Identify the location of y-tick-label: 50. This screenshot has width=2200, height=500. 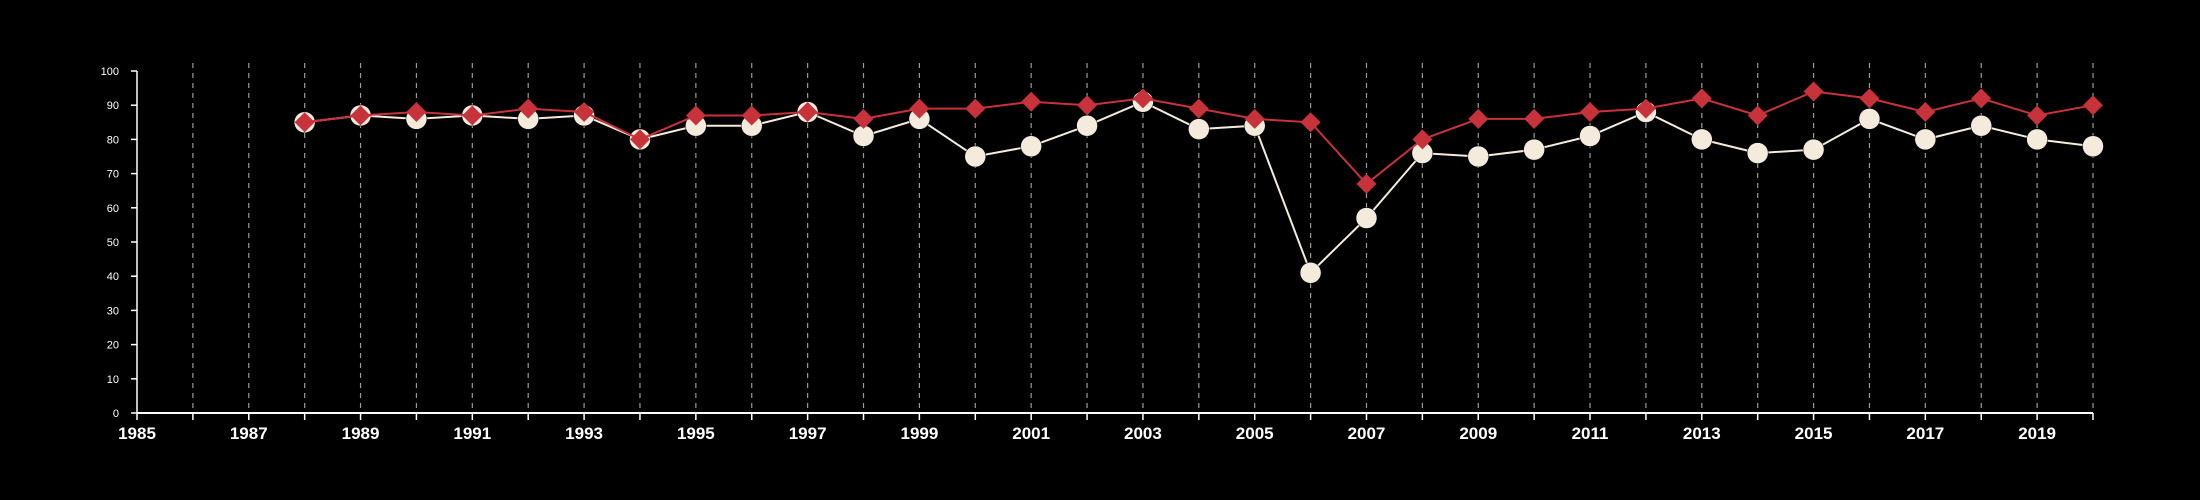
(113, 243).